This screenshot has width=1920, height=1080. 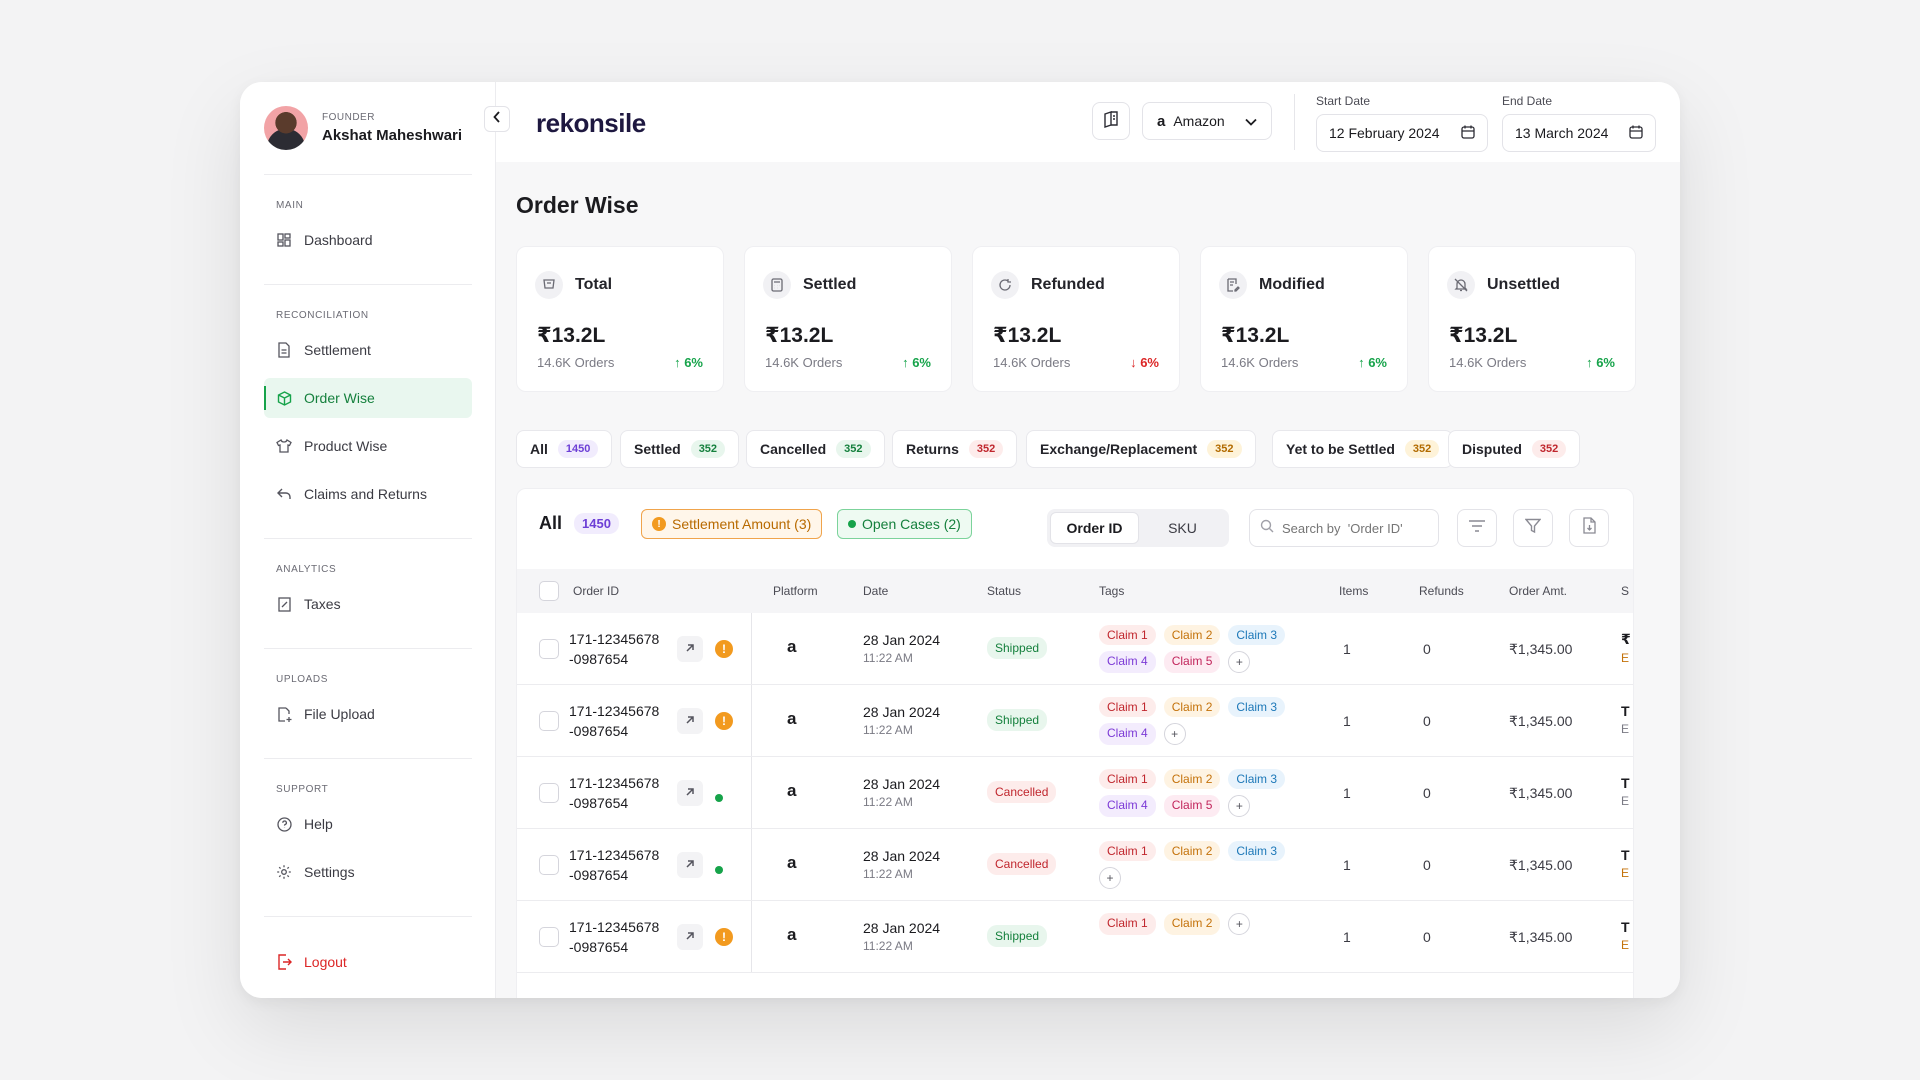 What do you see at coordinates (1514, 449) in the screenshot?
I see `filter-tab-disputed: Disputed 352` at bounding box center [1514, 449].